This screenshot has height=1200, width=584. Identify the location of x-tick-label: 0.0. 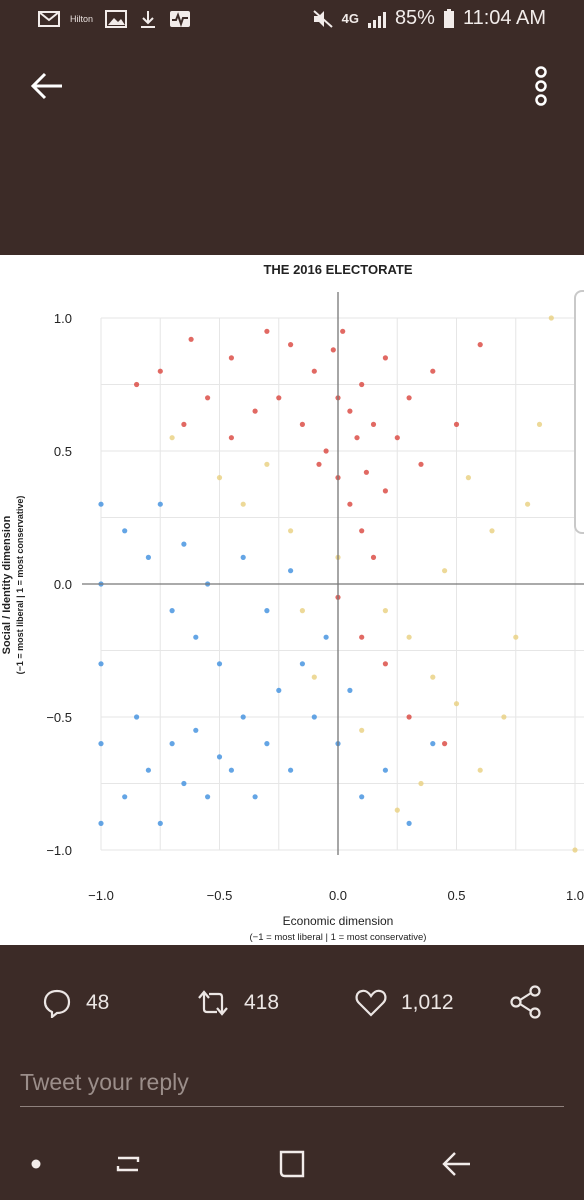
(338, 895).